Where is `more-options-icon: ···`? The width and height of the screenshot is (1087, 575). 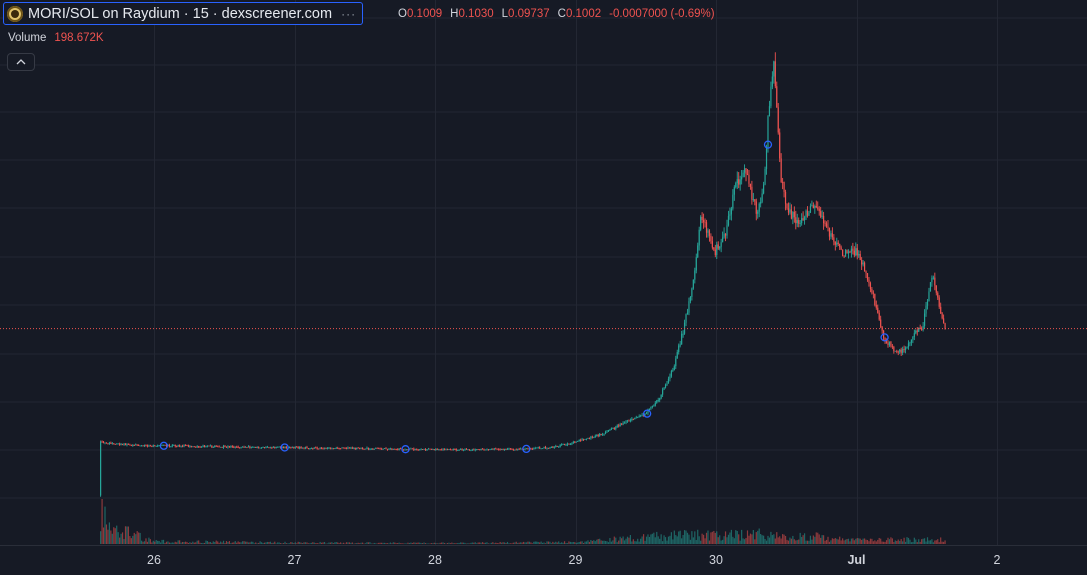 more-options-icon: ··· is located at coordinates (349, 13).